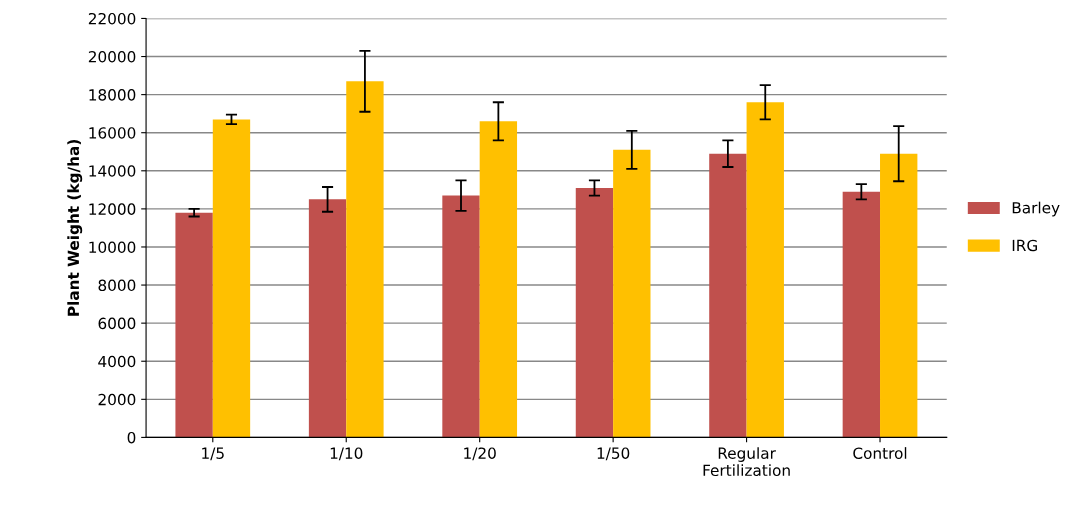 The image size is (1082, 527). What do you see at coordinates (746, 462) in the screenshot?
I see `x-tick-label: Regular Fertilization` at bounding box center [746, 462].